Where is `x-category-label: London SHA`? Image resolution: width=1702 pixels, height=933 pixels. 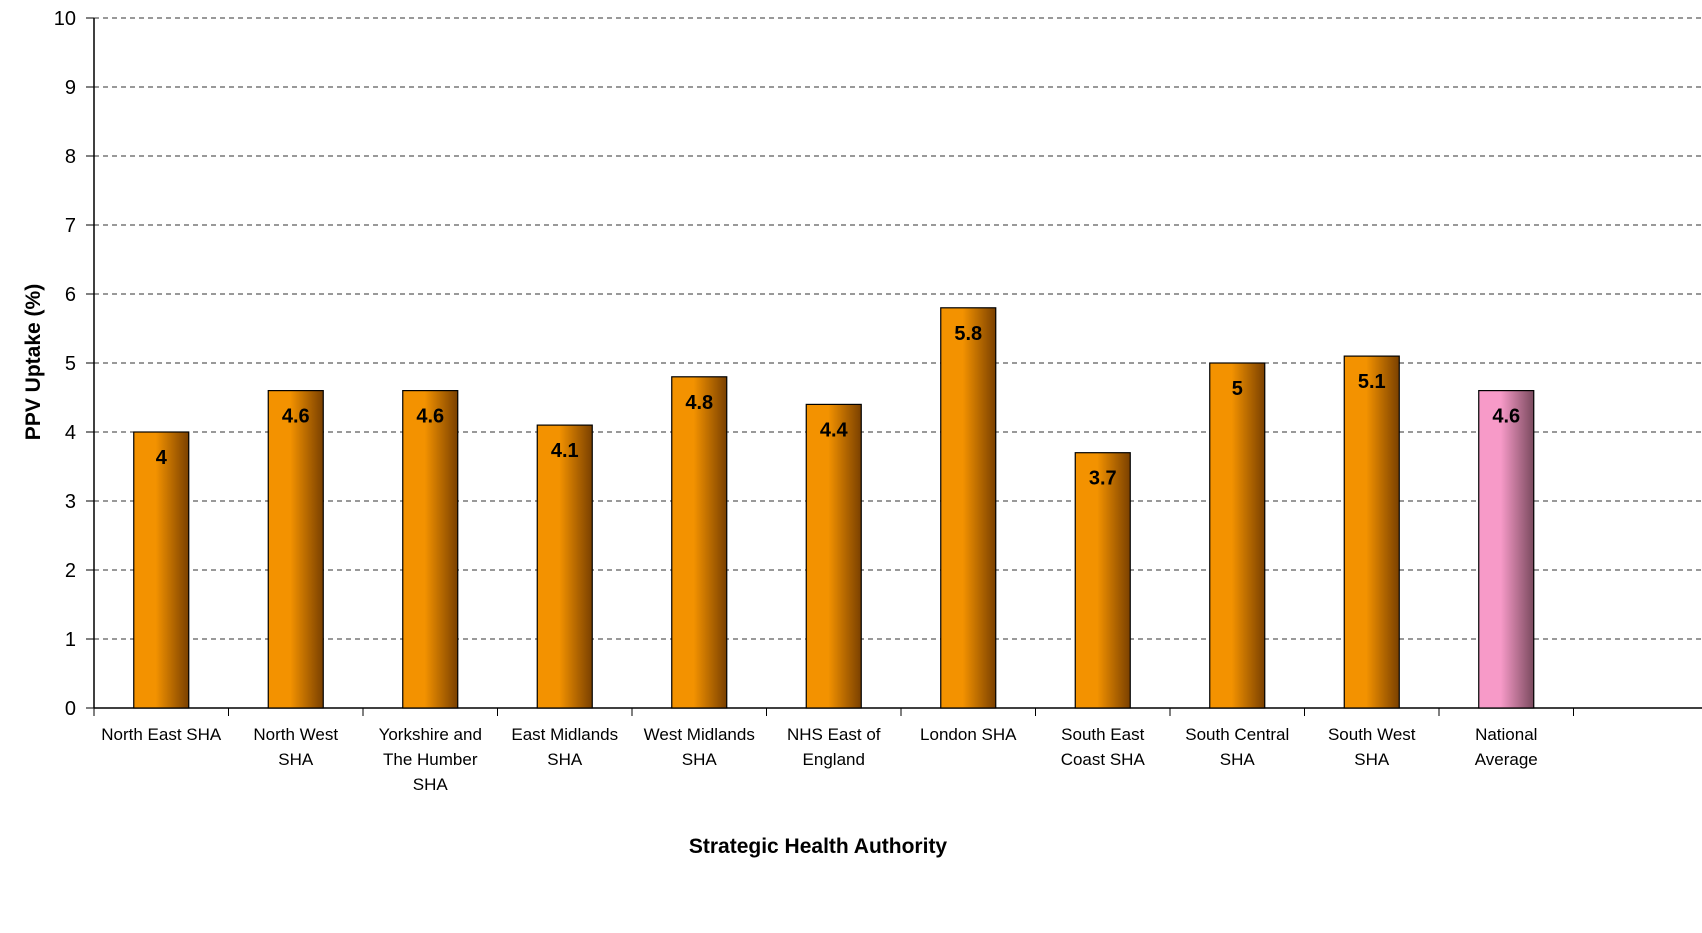
x-category-label: London SHA is located at coordinates (968, 734).